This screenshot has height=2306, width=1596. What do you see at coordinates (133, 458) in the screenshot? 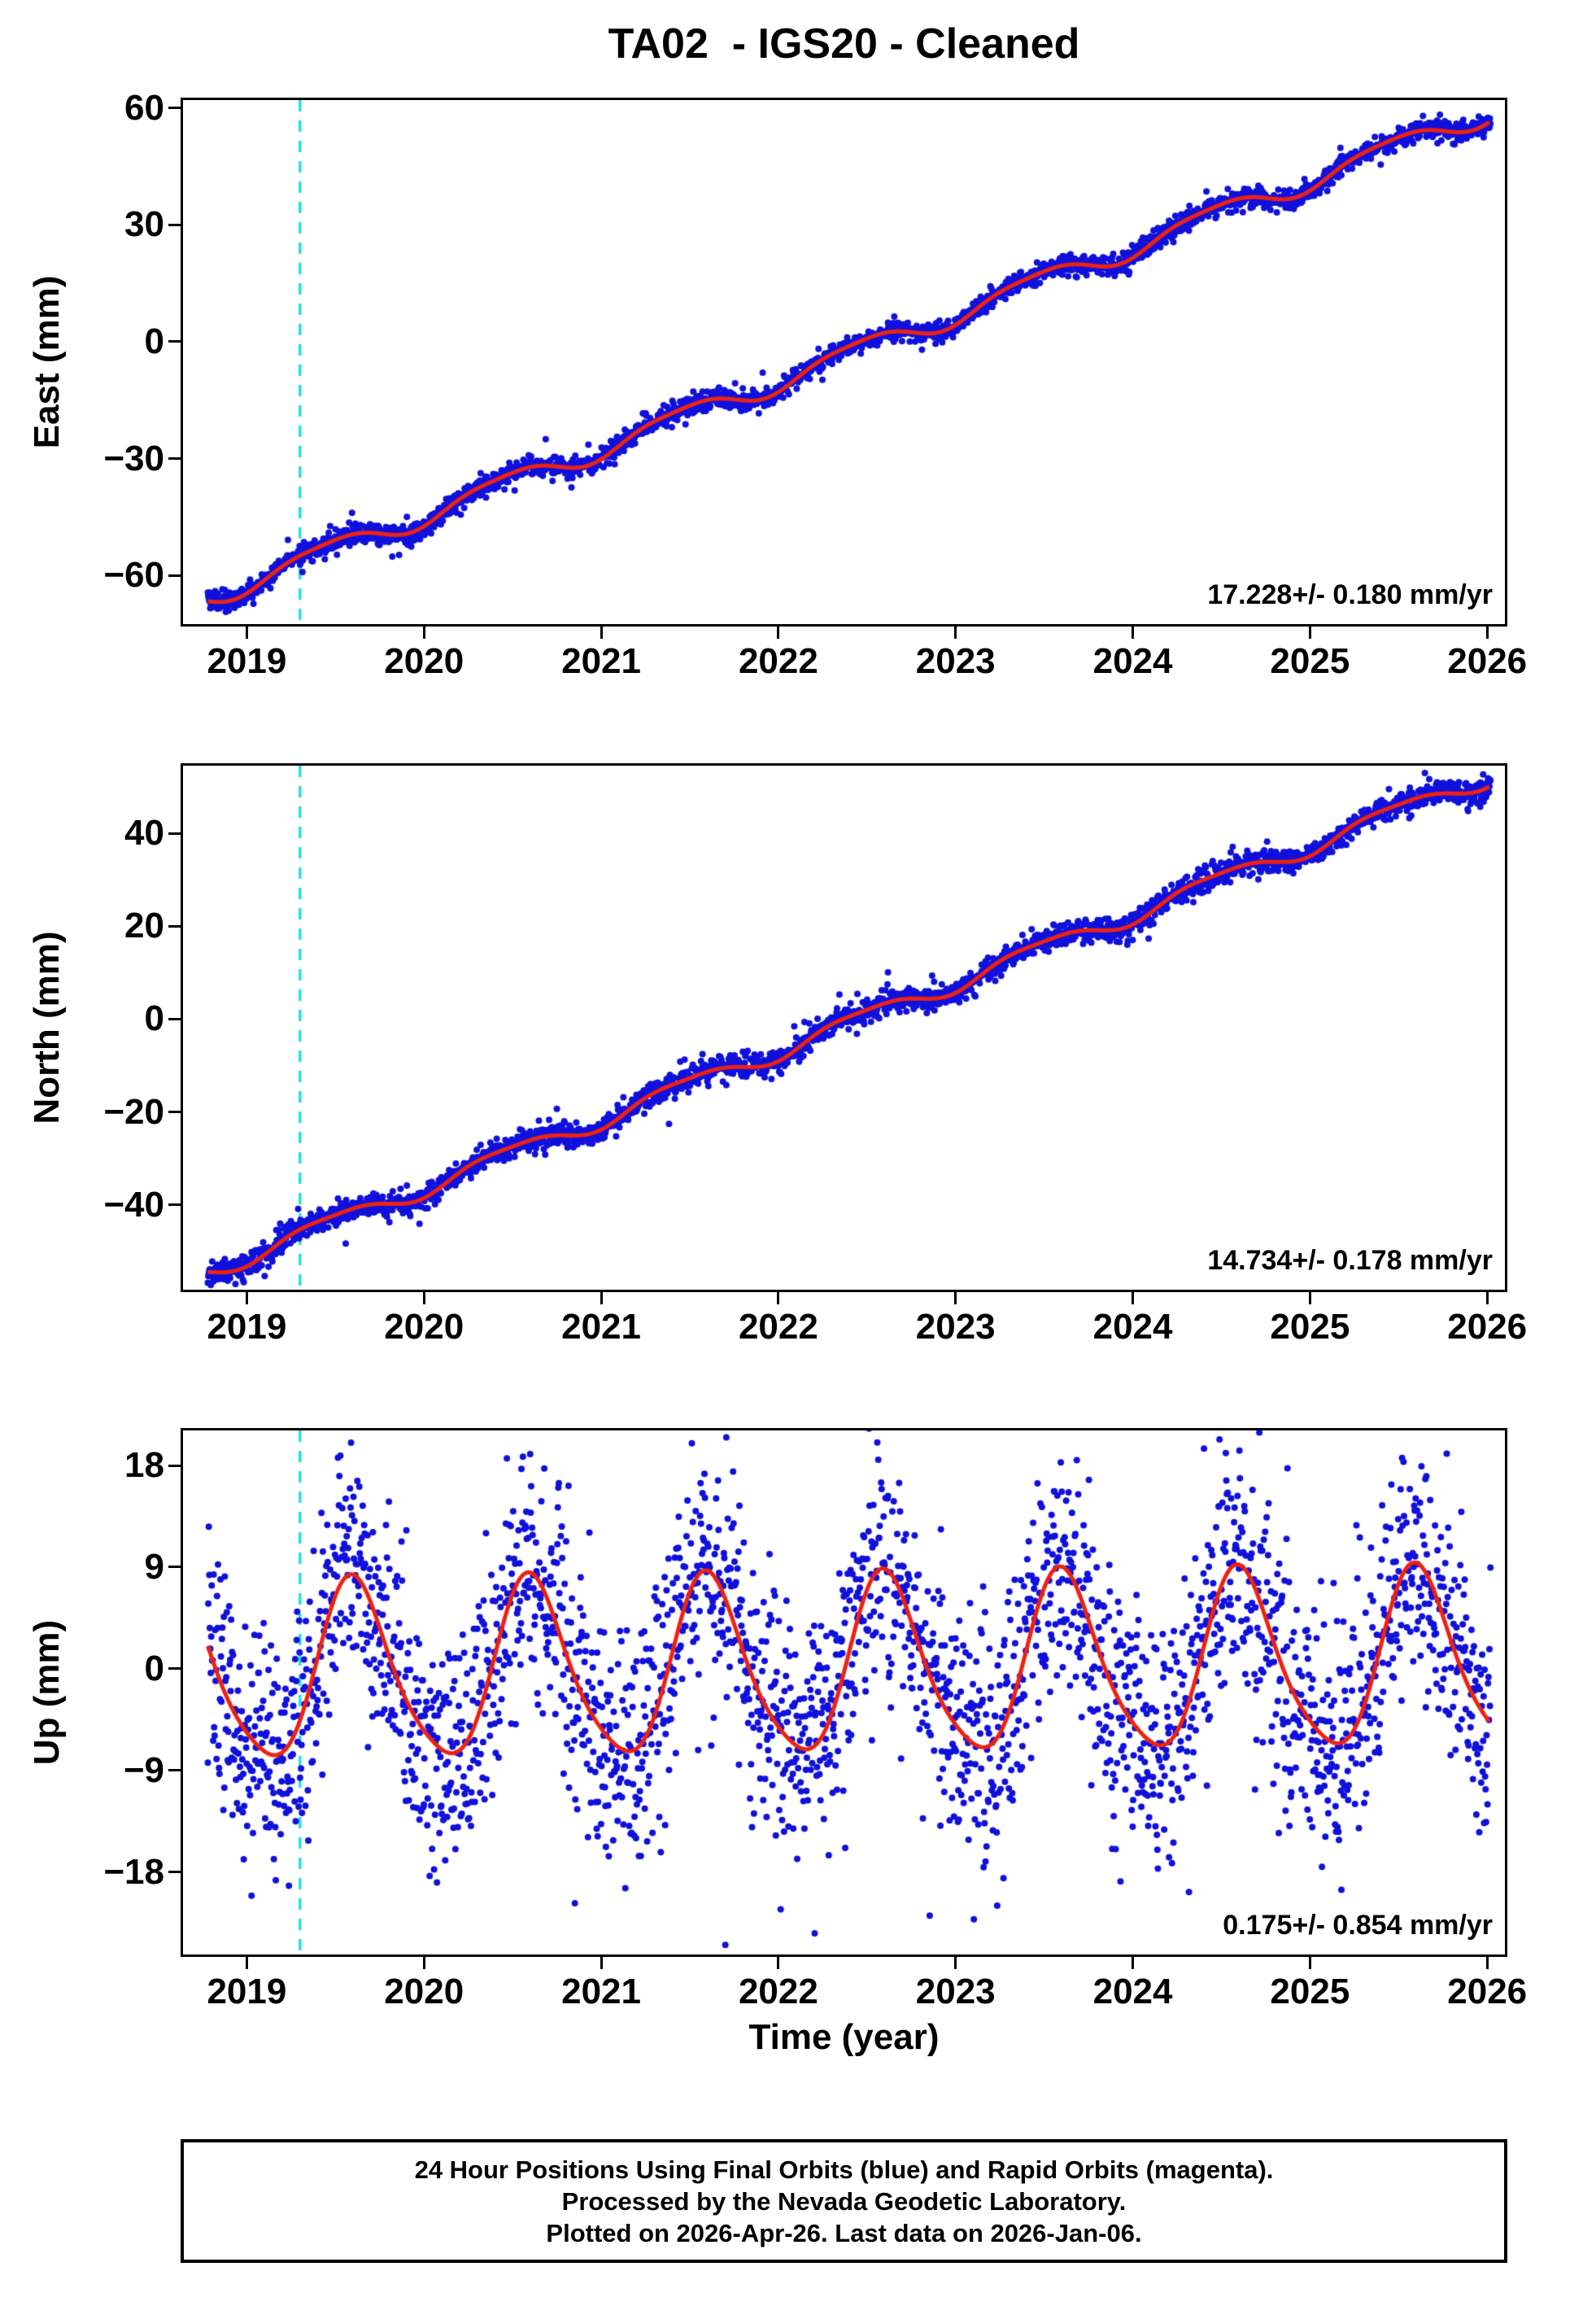
I see `y-tick-label: −30` at bounding box center [133, 458].